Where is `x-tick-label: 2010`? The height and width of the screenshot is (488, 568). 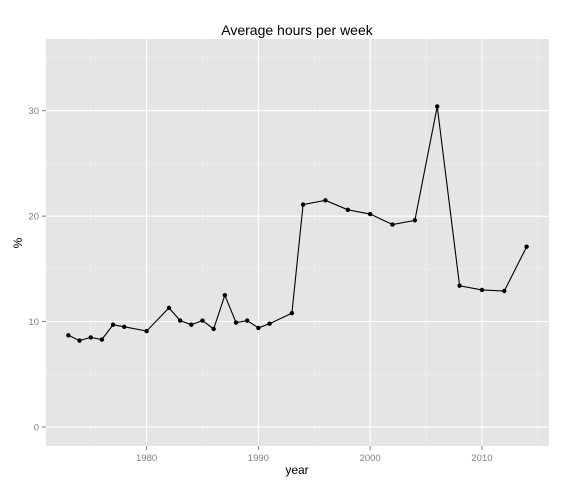 x-tick-label: 2010 is located at coordinates (481, 458).